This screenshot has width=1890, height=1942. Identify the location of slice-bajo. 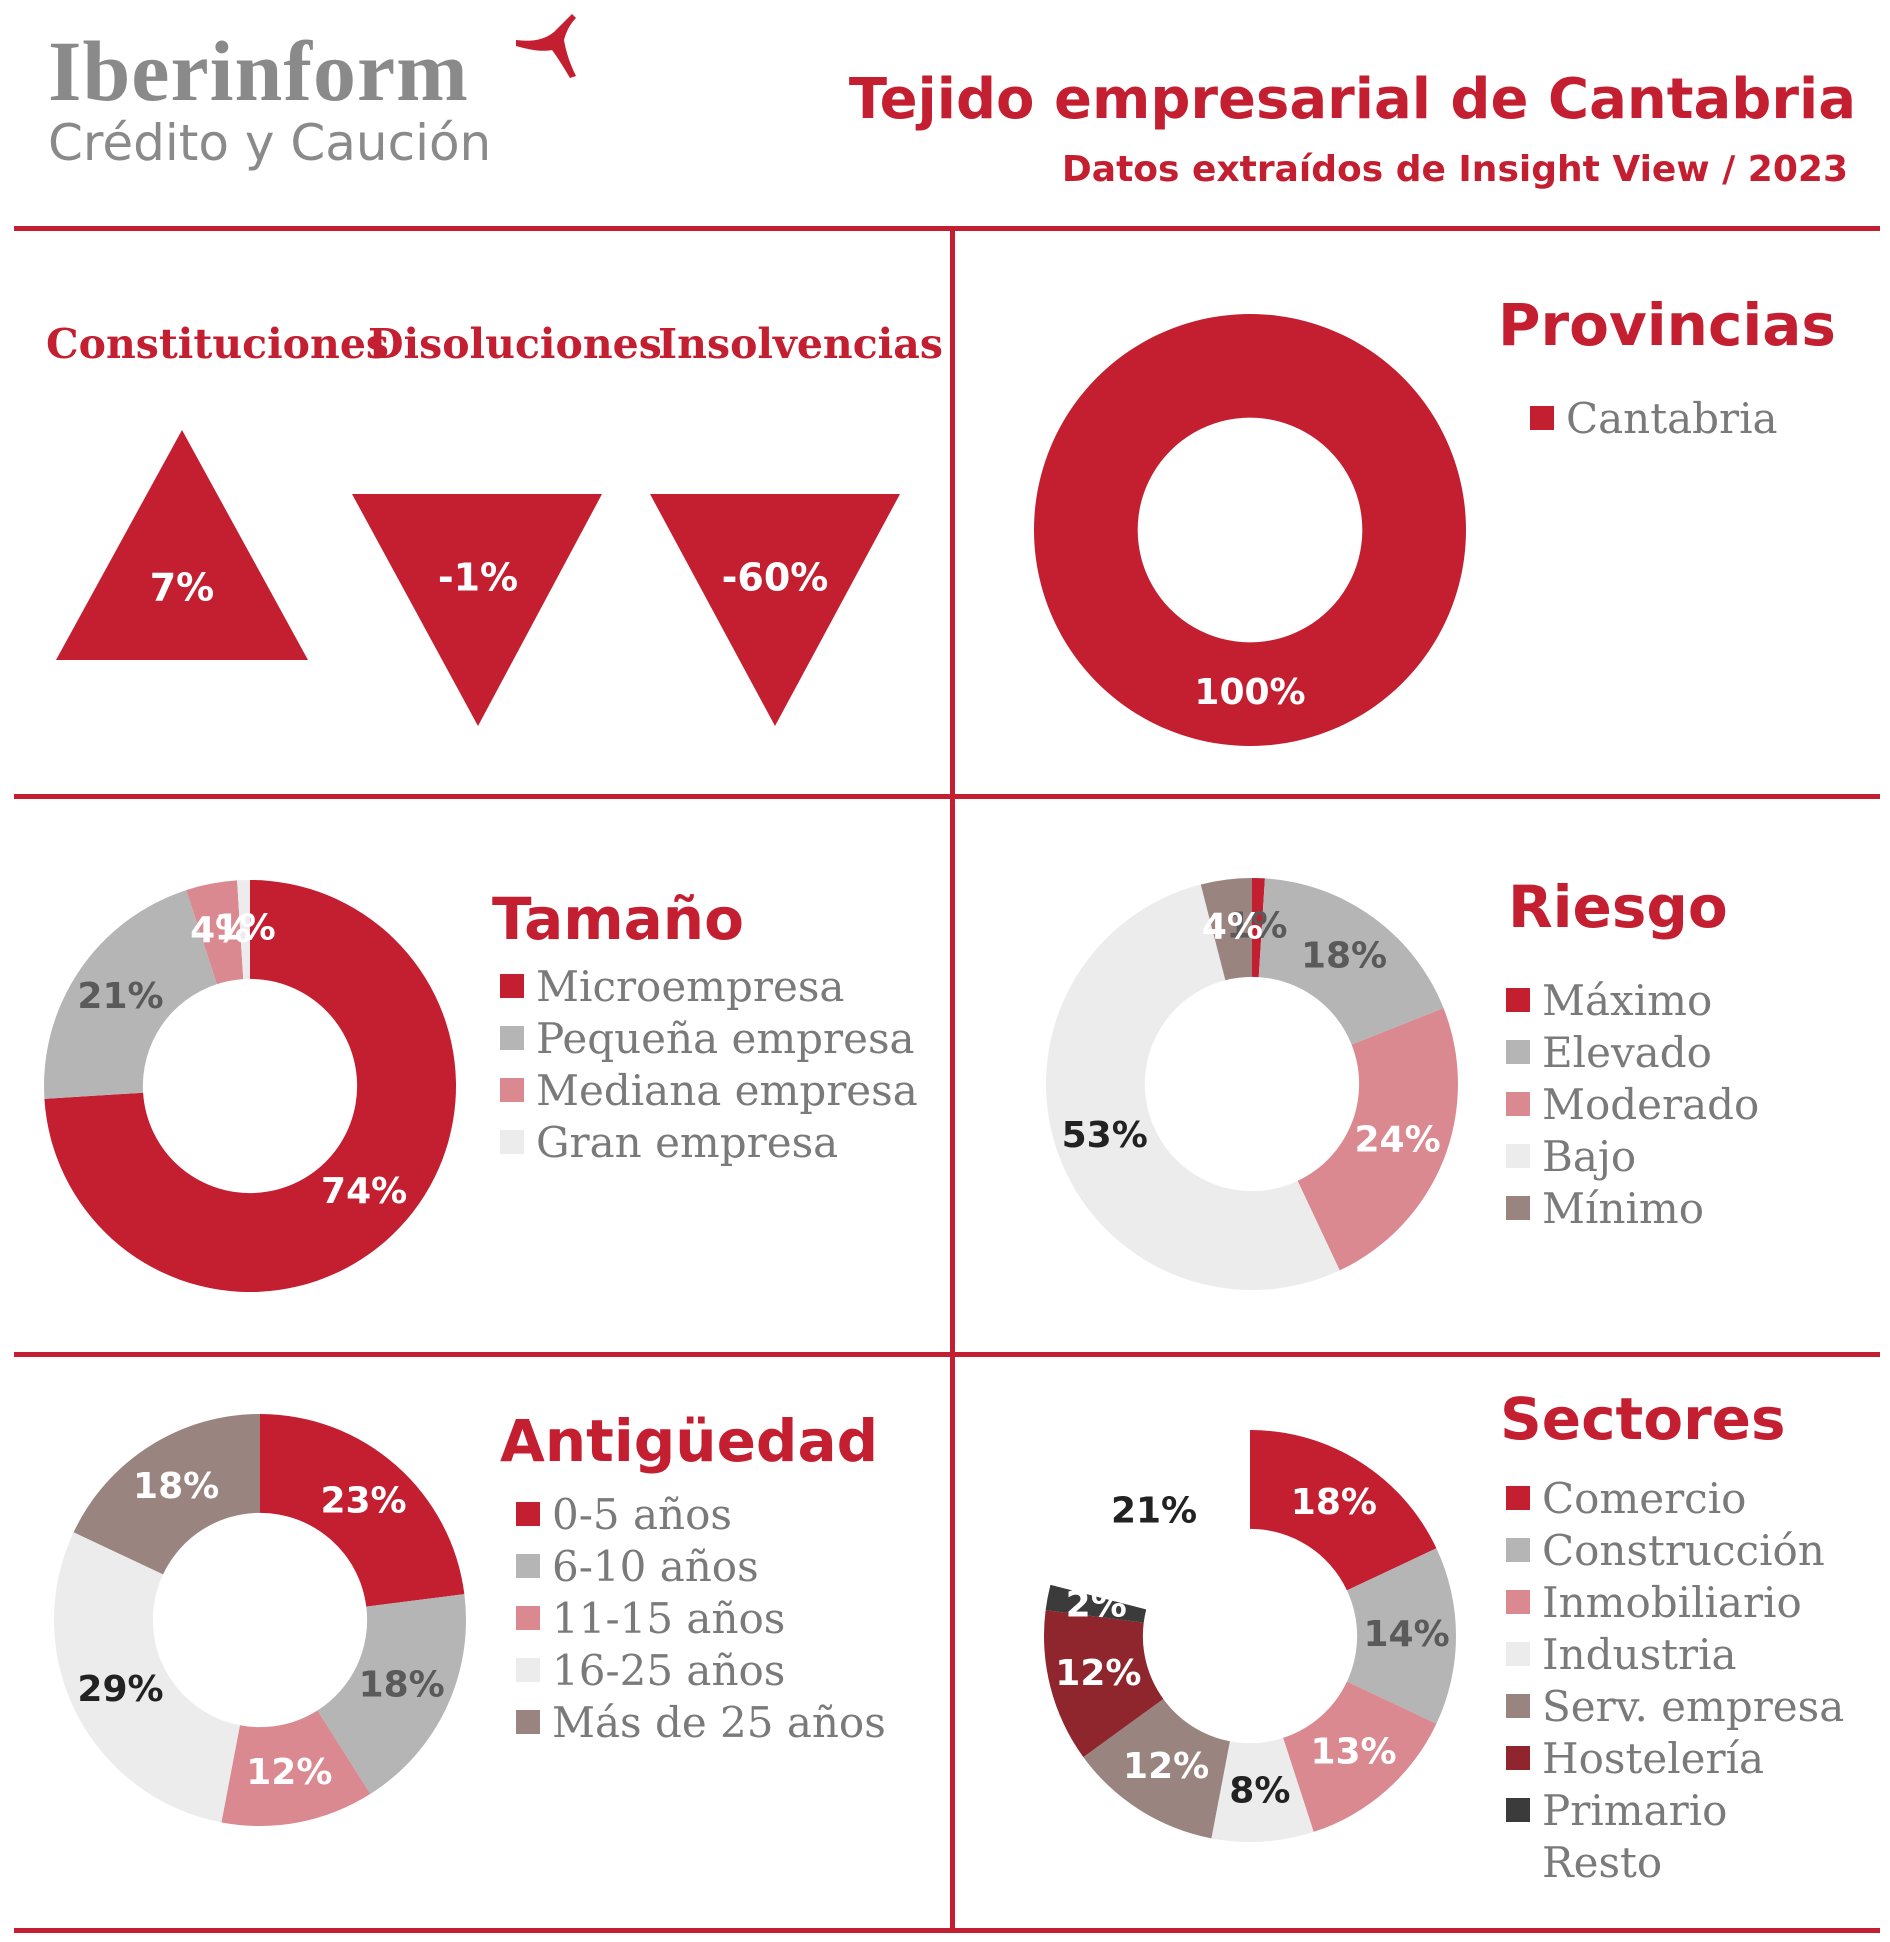
(1193, 1087).